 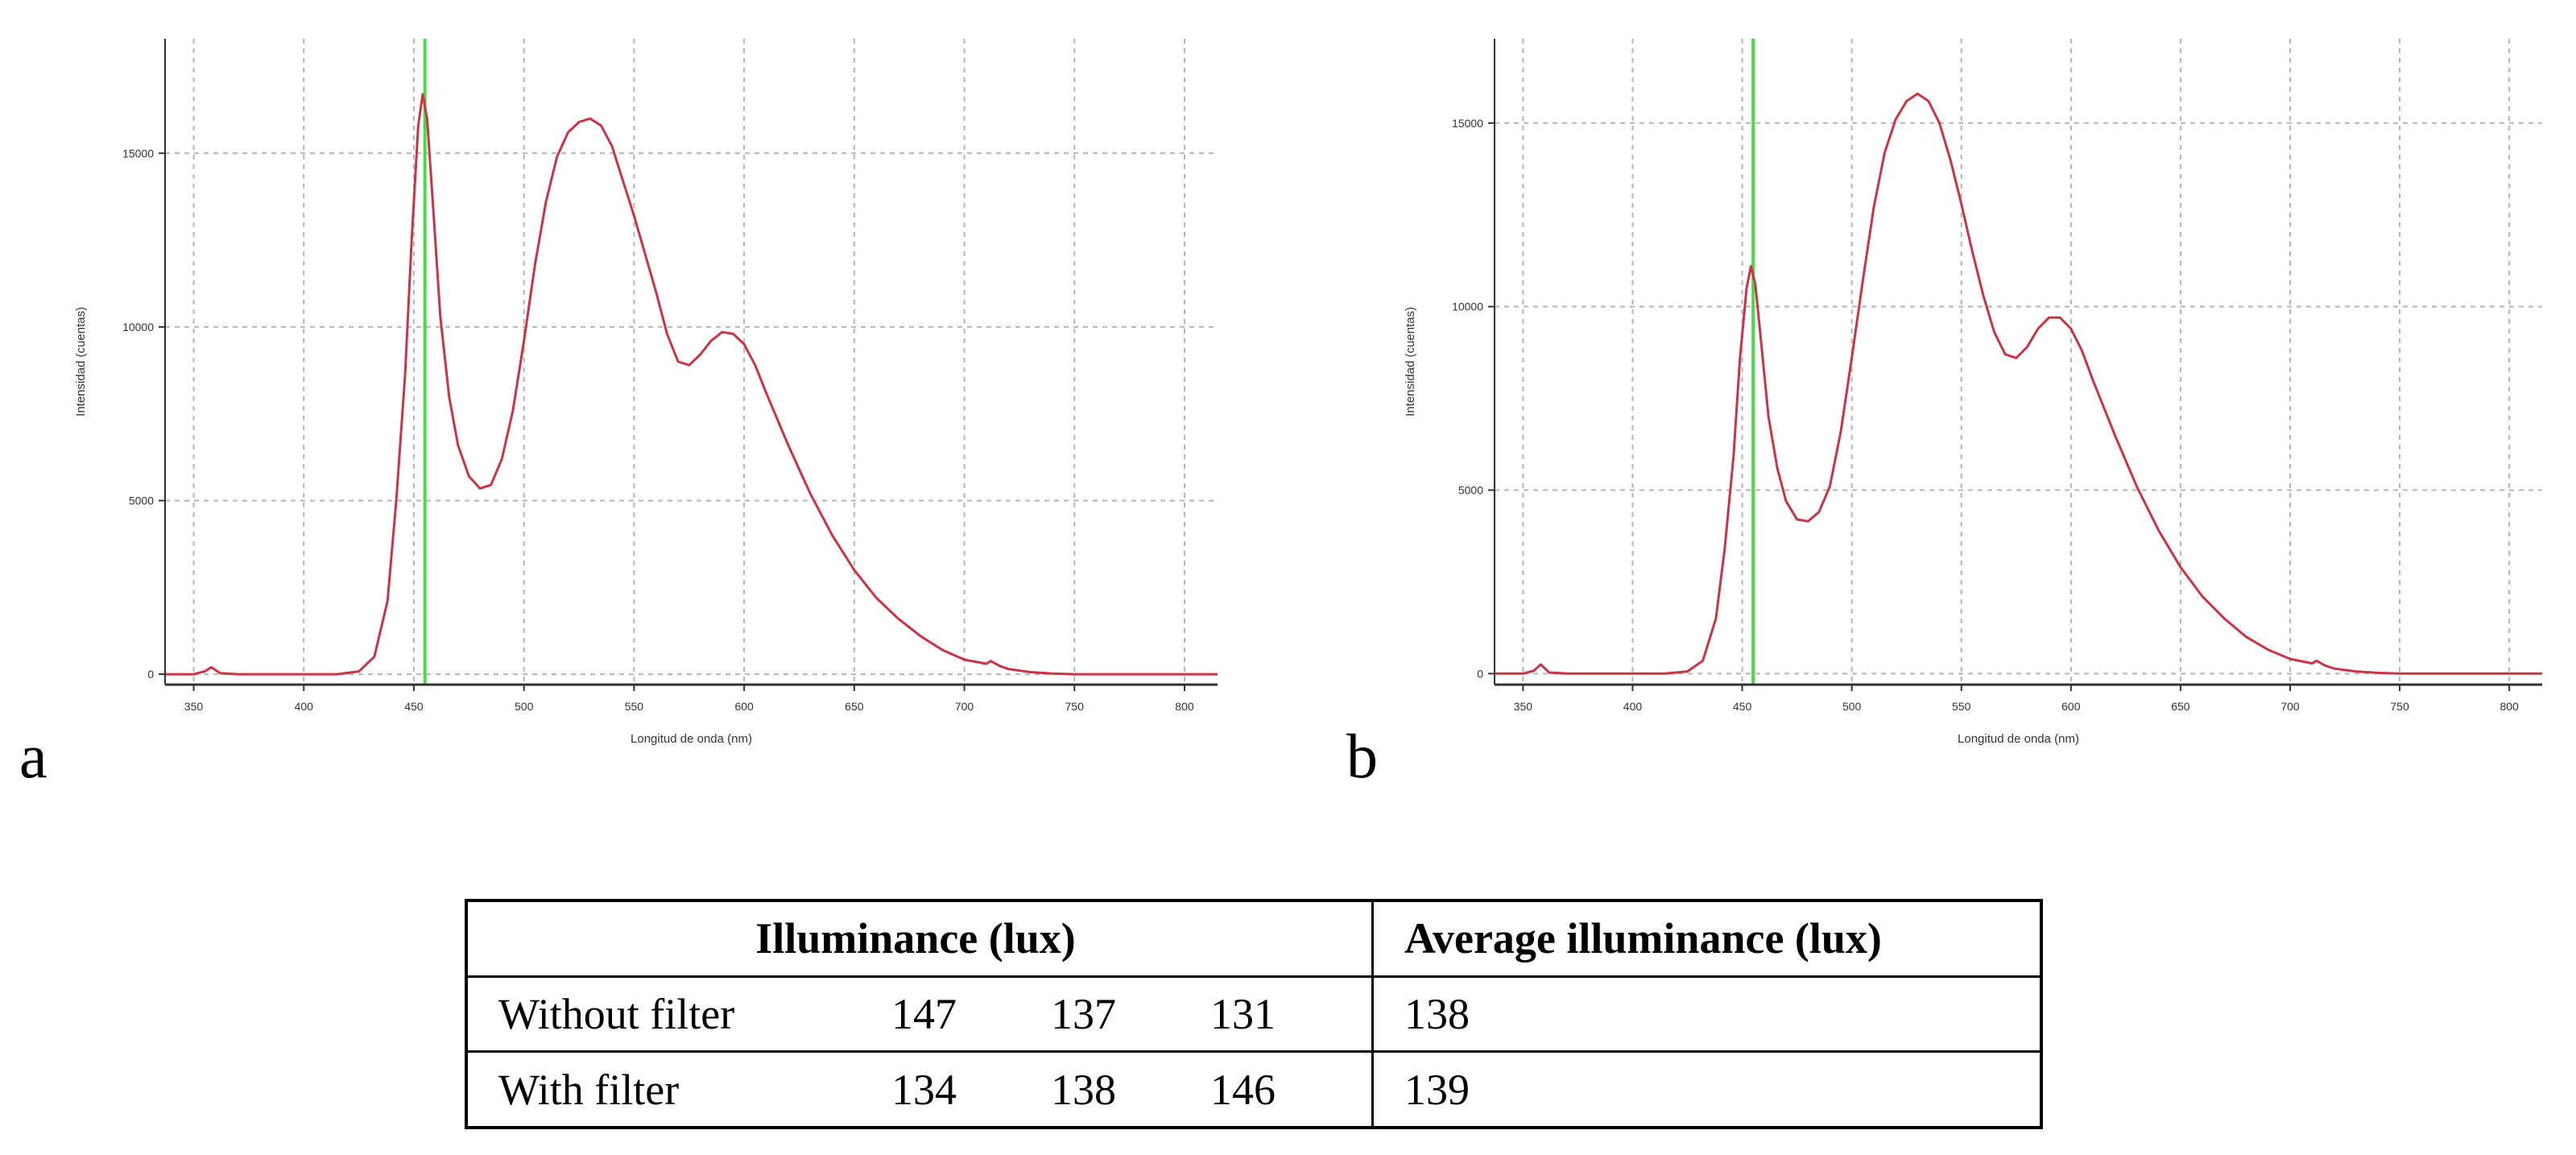 I want to click on table-row: Without filter 147 137 131 138, so click(x=1253, y=1015).